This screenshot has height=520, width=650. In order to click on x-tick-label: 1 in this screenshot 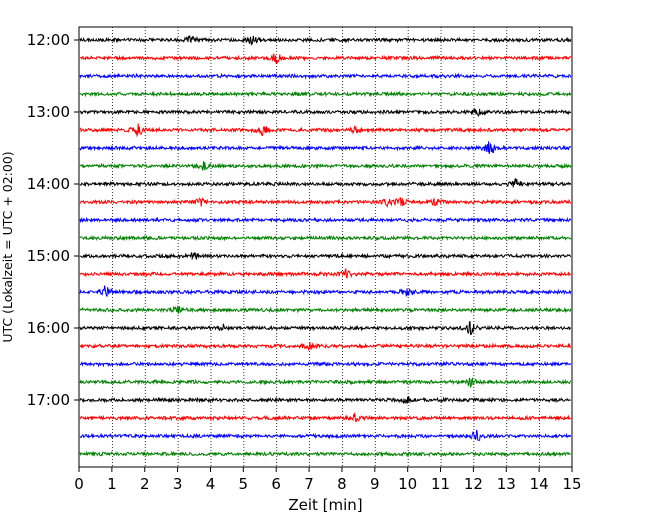, I will do `click(112, 484)`.